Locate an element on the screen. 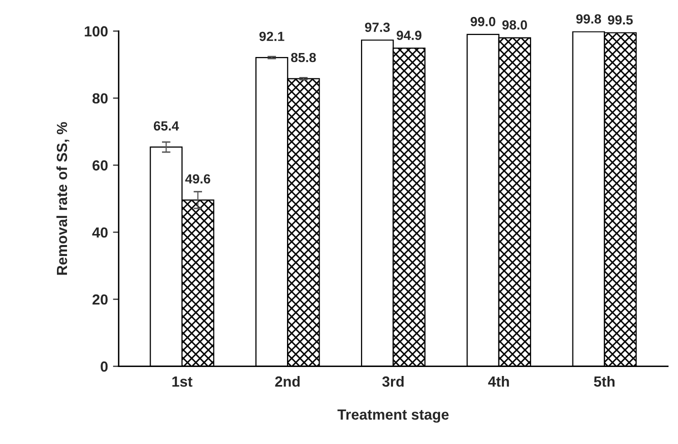 The image size is (678, 444). y-axis-title: Removal rate of SS, % is located at coordinates (63, 198).